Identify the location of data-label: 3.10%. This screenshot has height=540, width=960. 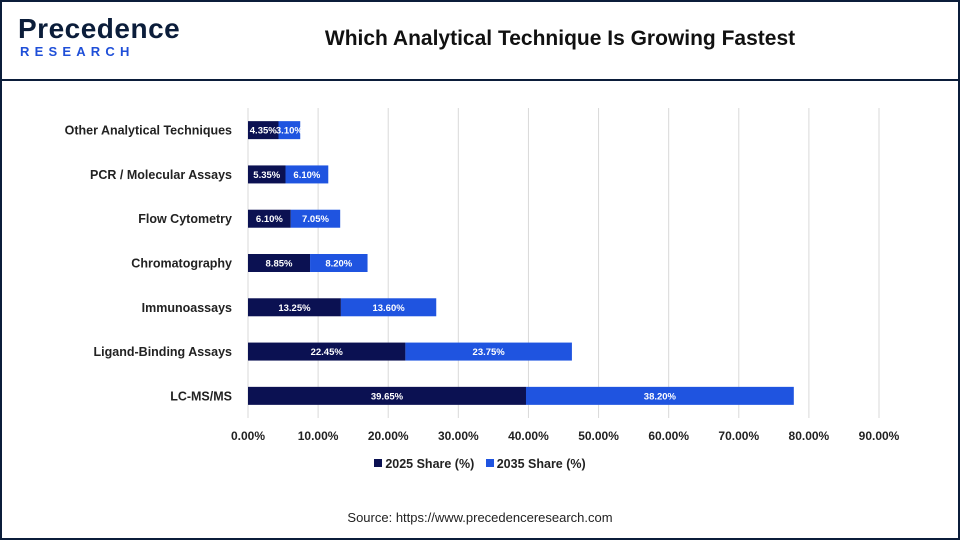
(289, 131).